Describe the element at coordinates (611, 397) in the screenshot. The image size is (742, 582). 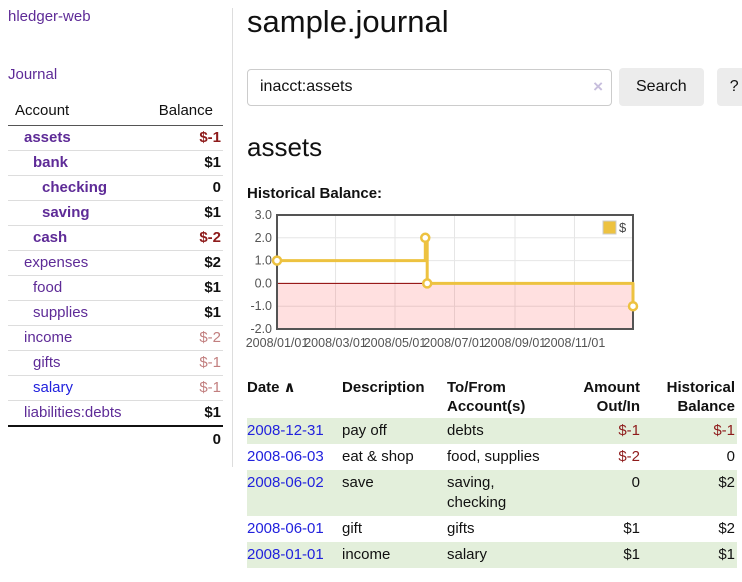
I see `register-header-amount-out-in: Amount Out/In` at that location.